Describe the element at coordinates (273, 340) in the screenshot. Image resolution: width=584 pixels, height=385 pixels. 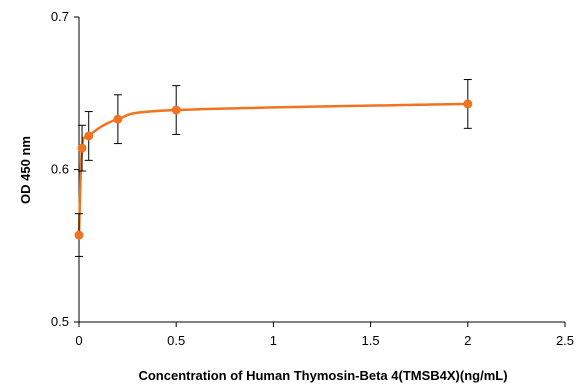
I see `x-tick-label: 1` at that location.